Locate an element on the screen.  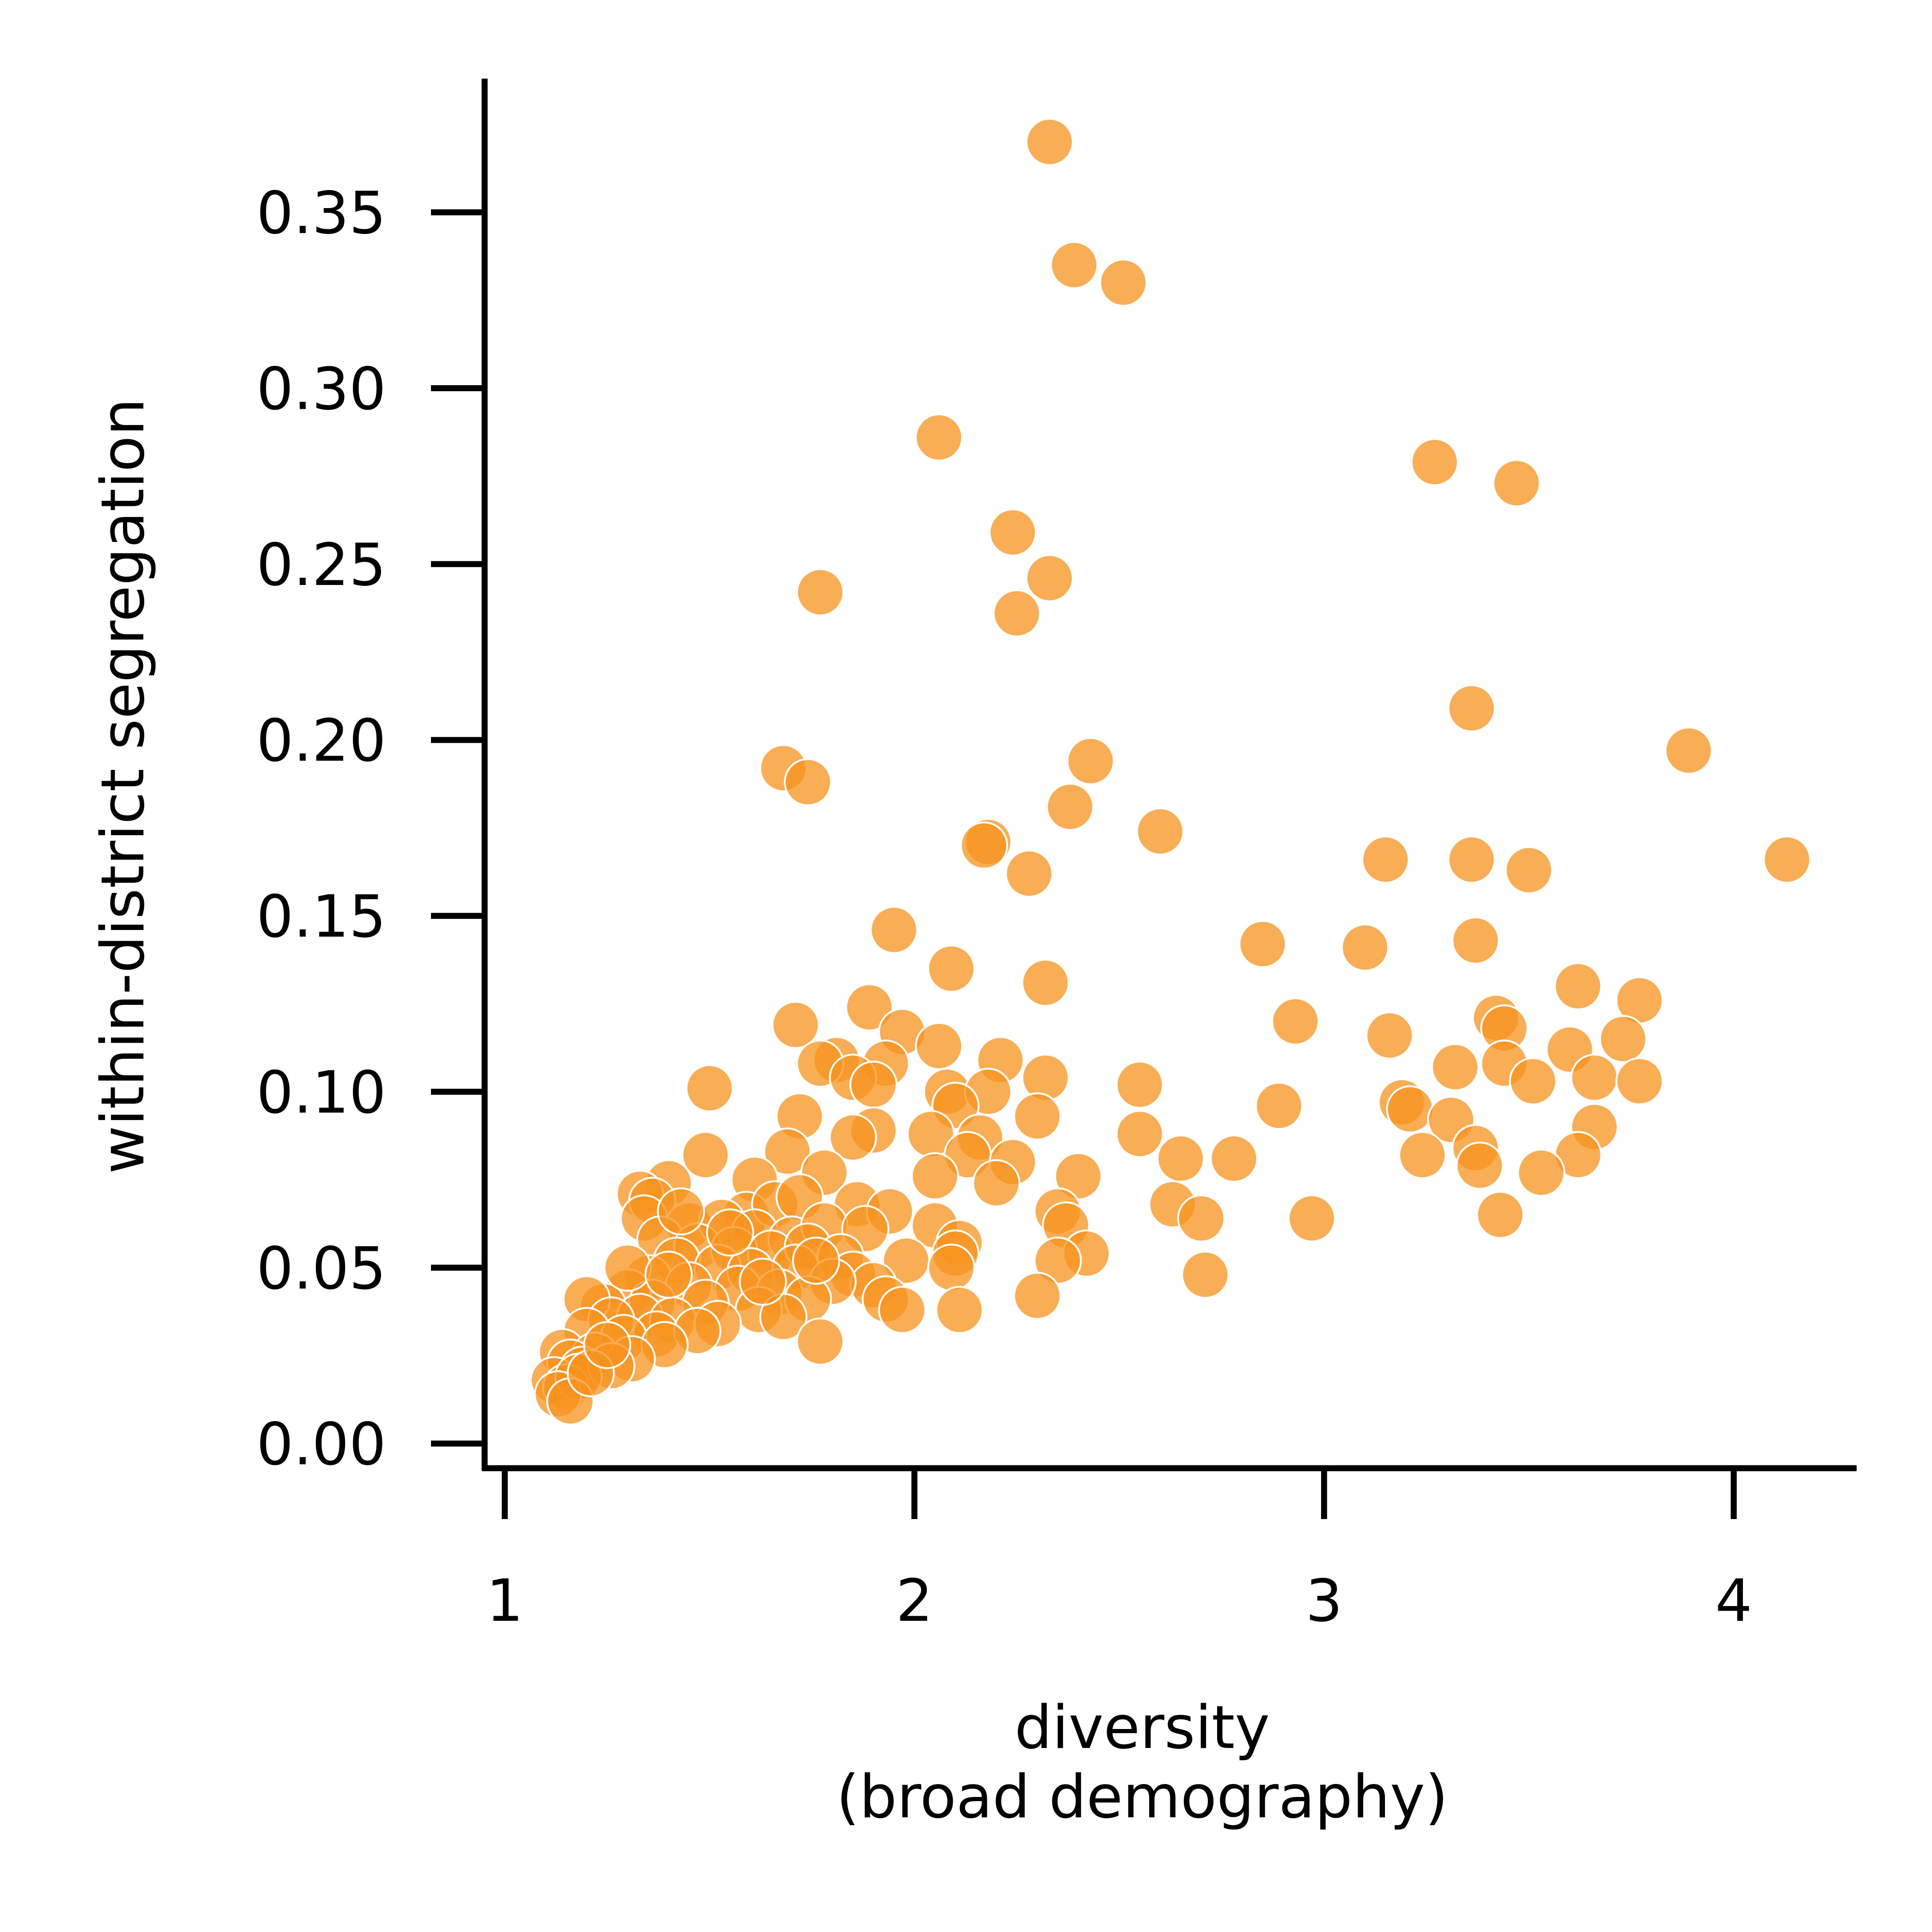
y-tick-label: 0.05 is located at coordinates (321, 1268).